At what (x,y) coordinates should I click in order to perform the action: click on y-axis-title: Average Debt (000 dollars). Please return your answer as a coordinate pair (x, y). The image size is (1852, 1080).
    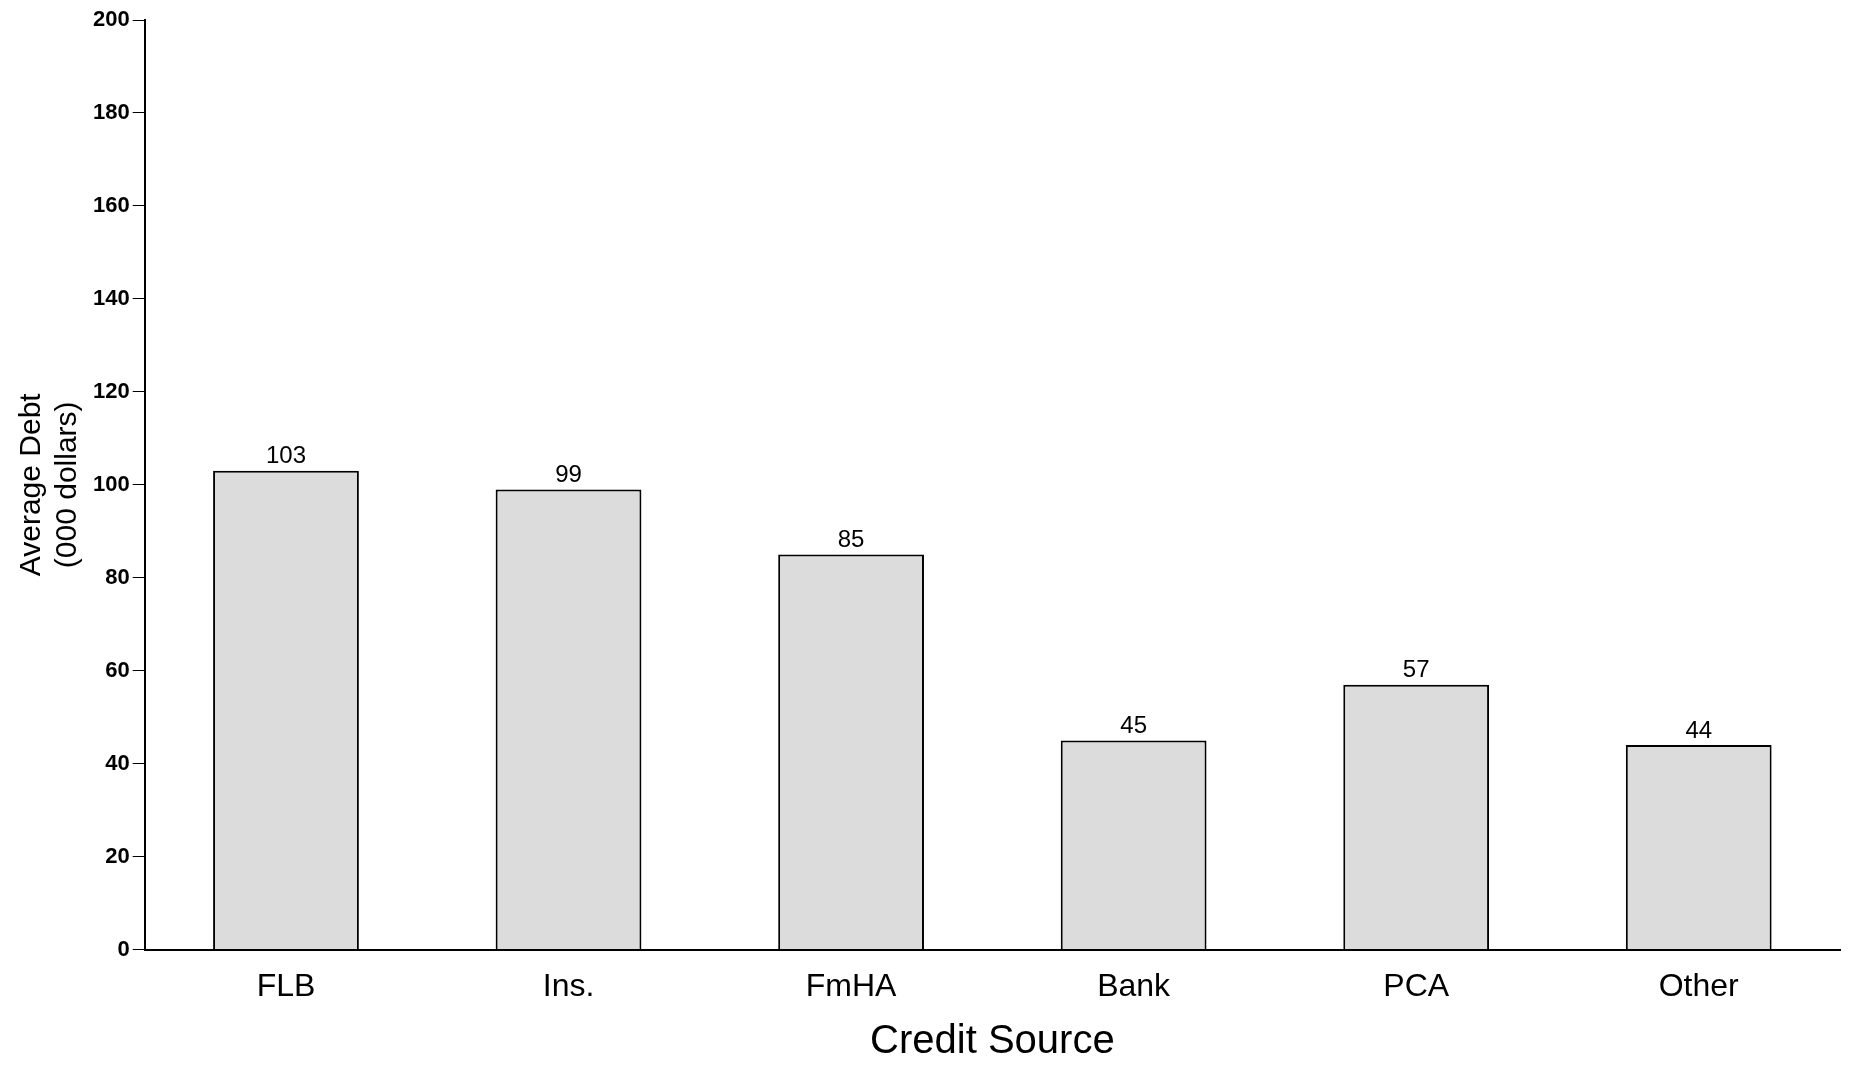
    Looking at the image, I should click on (48, 484).